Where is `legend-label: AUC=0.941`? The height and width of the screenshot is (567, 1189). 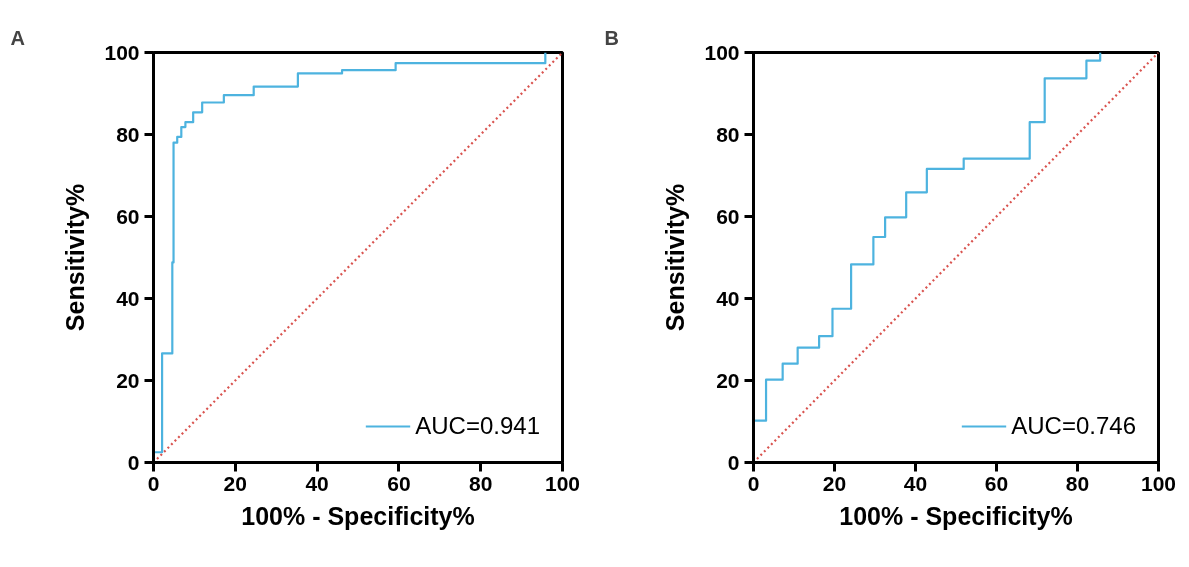 legend-label: AUC=0.941 is located at coordinates (477, 426).